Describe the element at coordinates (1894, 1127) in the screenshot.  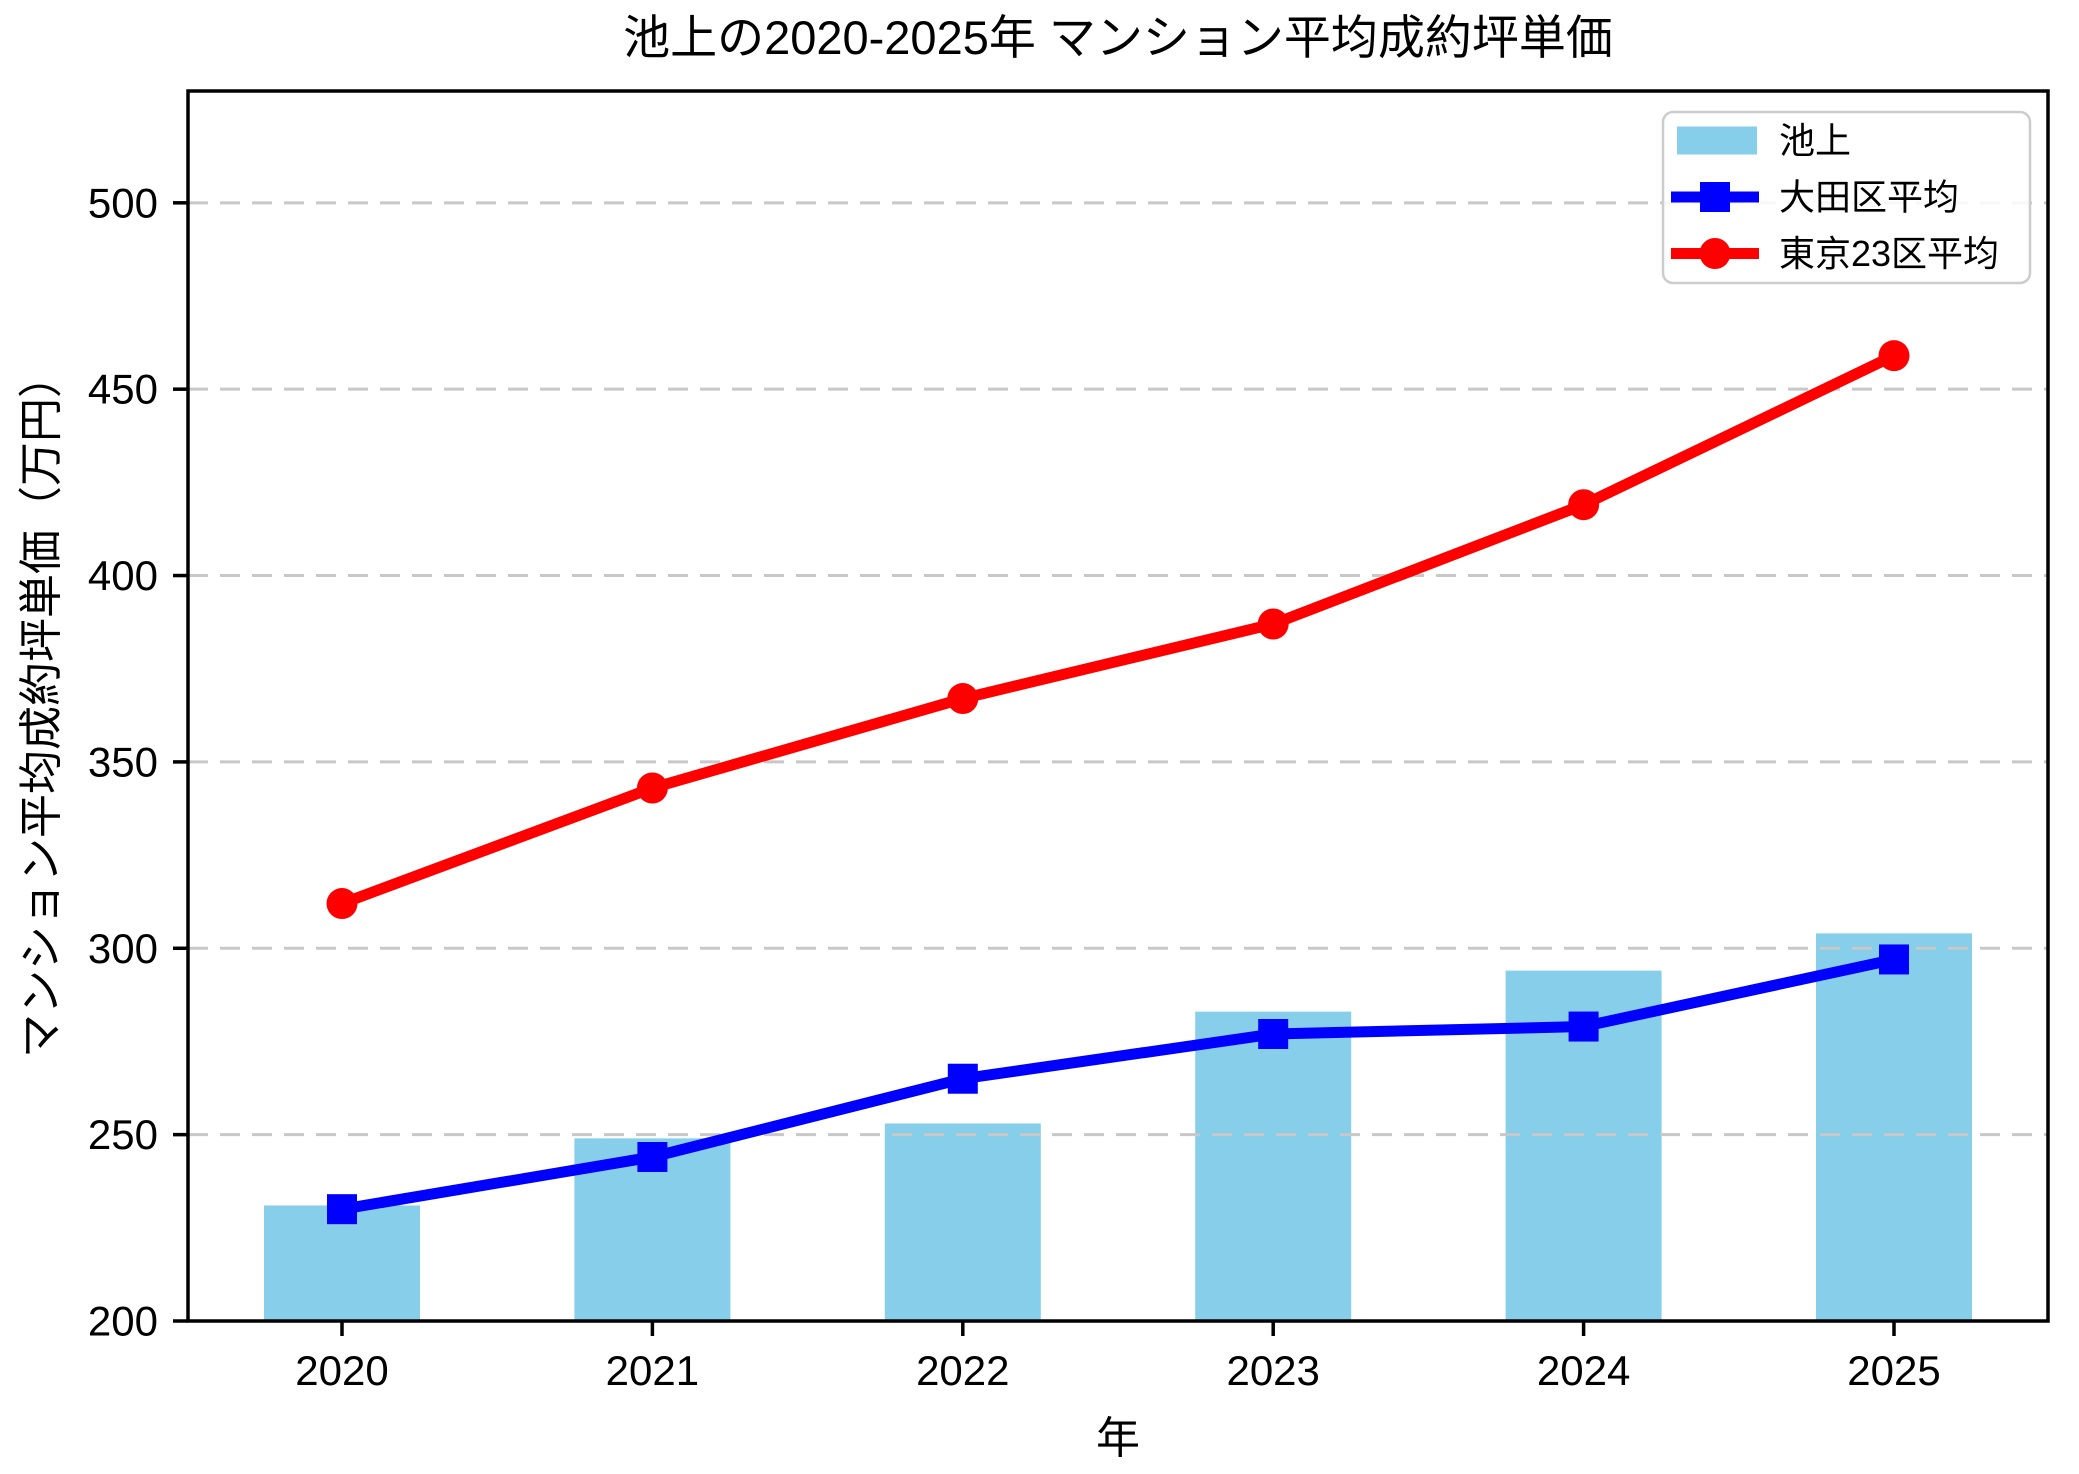
I see `bar-2025` at that location.